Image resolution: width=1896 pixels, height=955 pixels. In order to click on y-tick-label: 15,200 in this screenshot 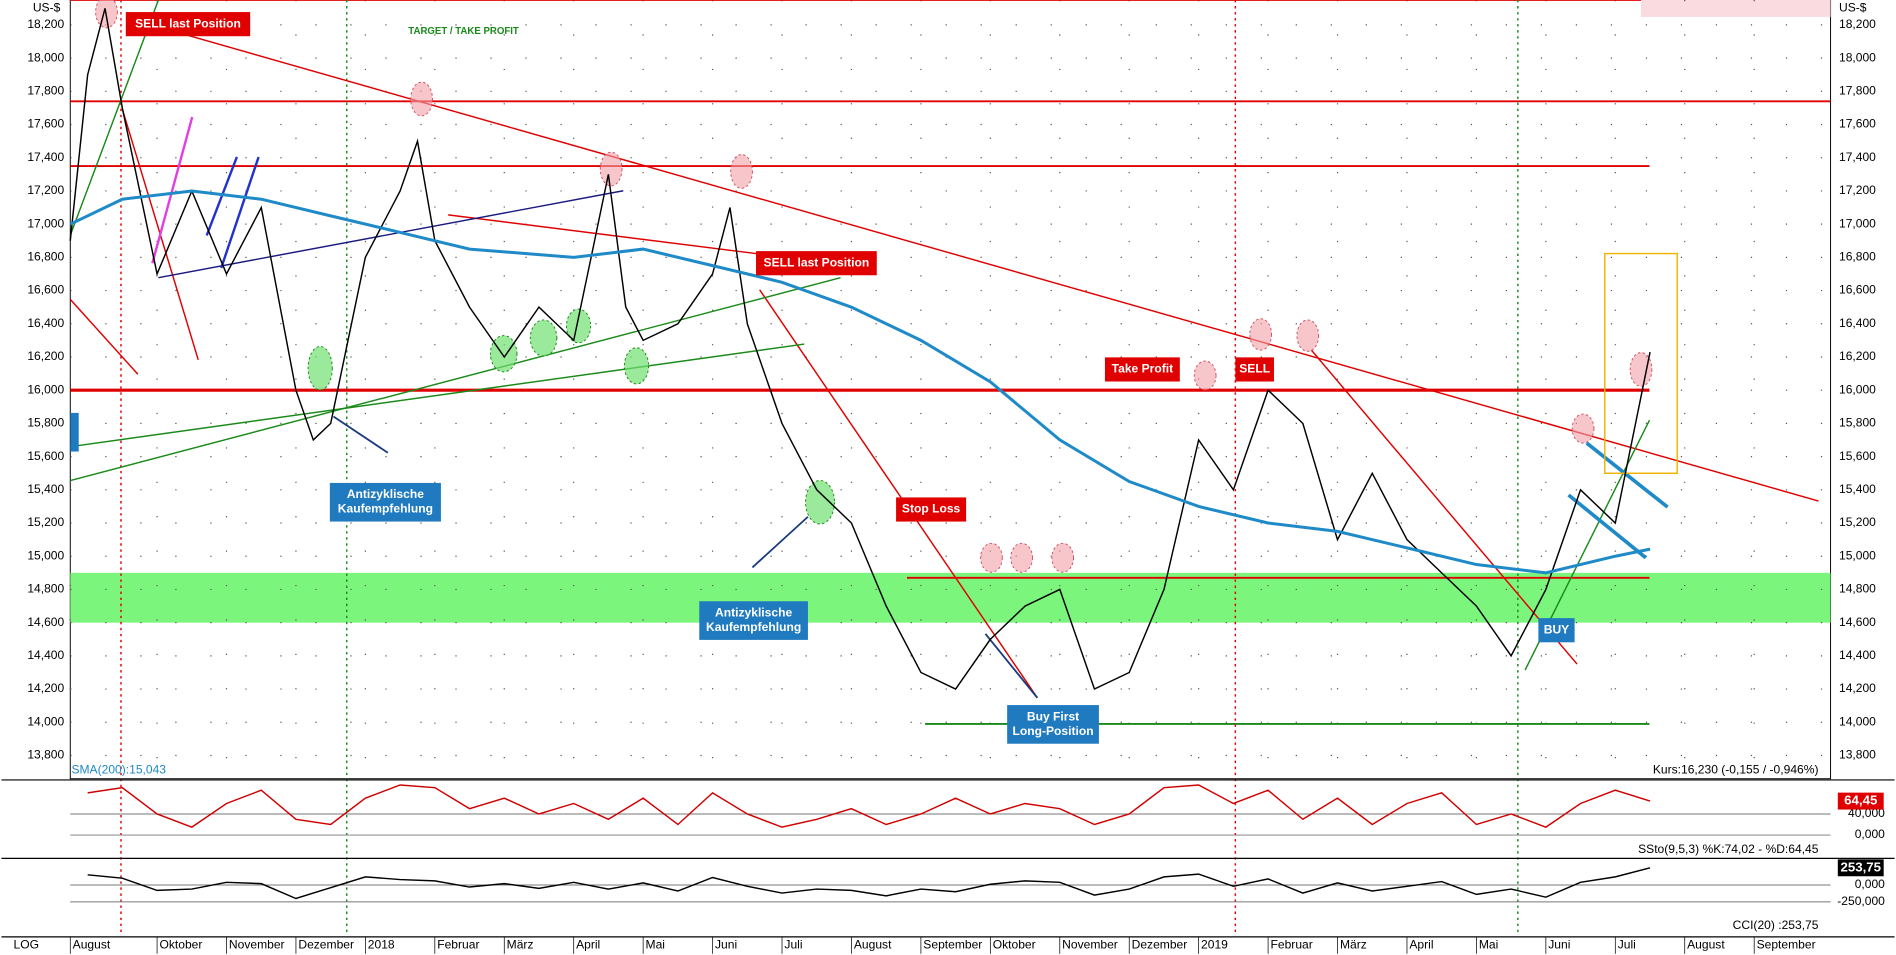, I will do `click(1857, 522)`.